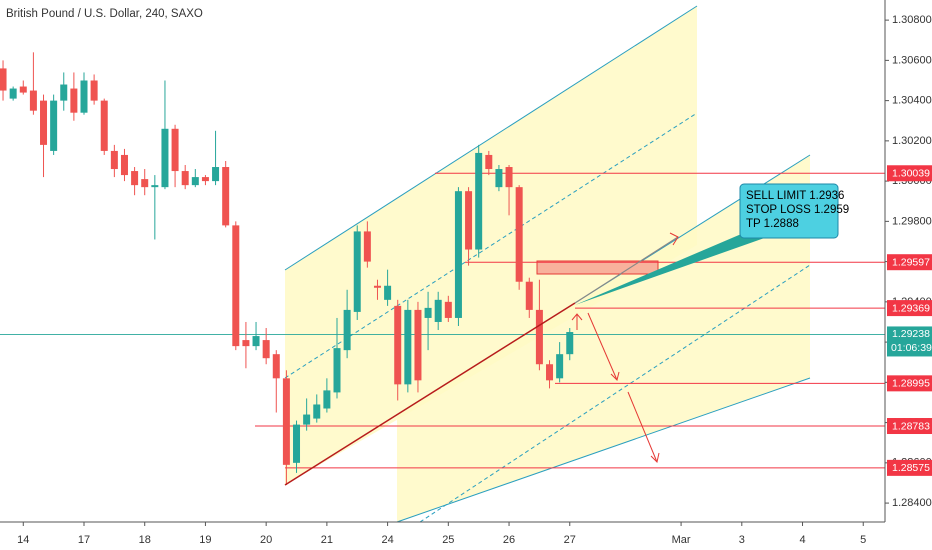  I want to click on current-price-box, so click(909, 341).